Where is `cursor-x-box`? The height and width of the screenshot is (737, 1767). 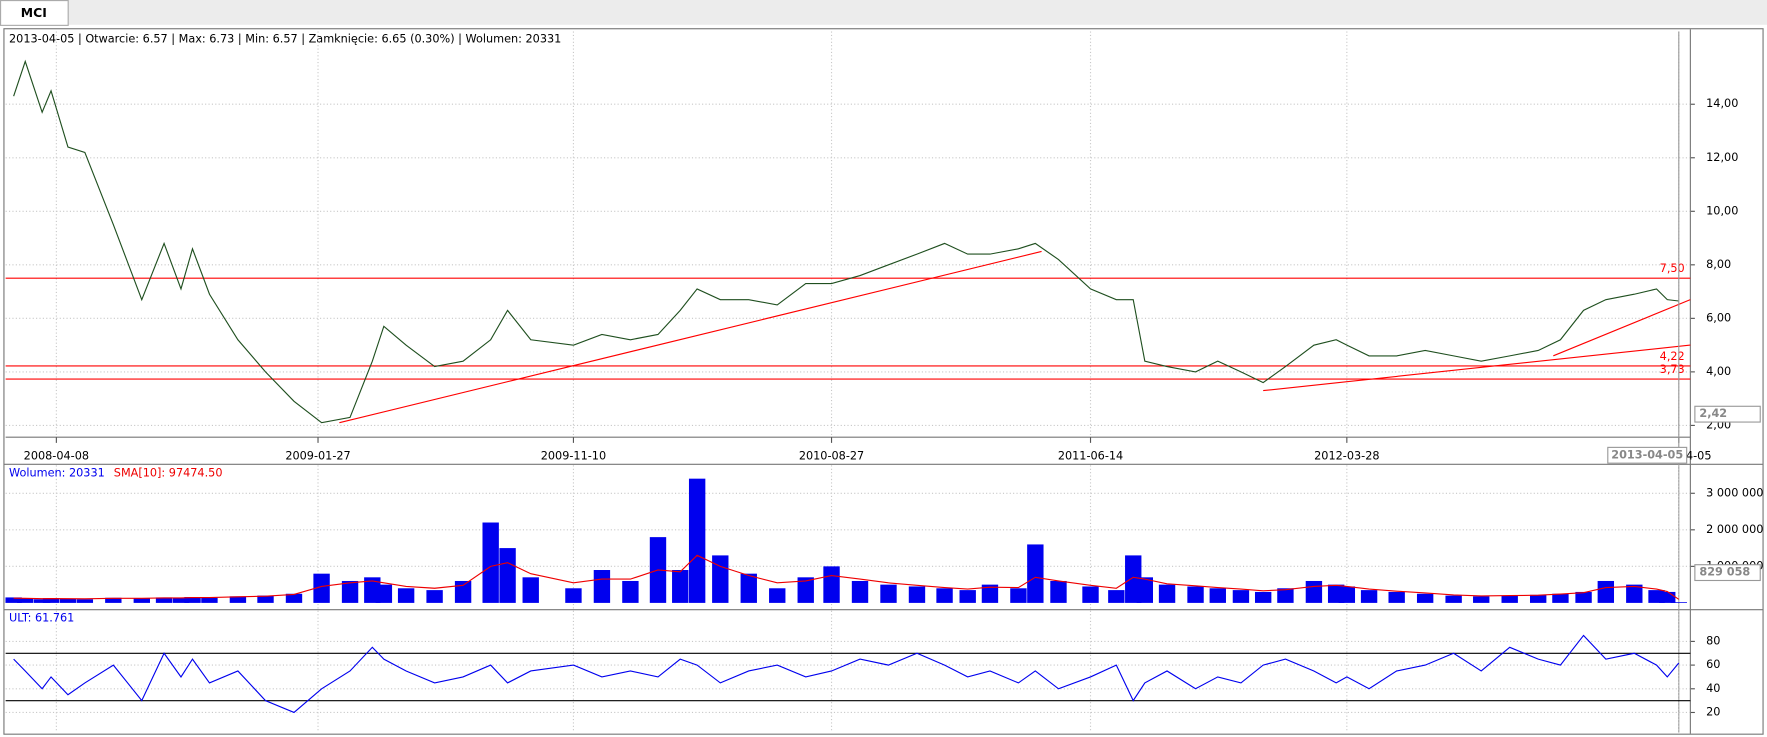 cursor-x-box is located at coordinates (1647, 455).